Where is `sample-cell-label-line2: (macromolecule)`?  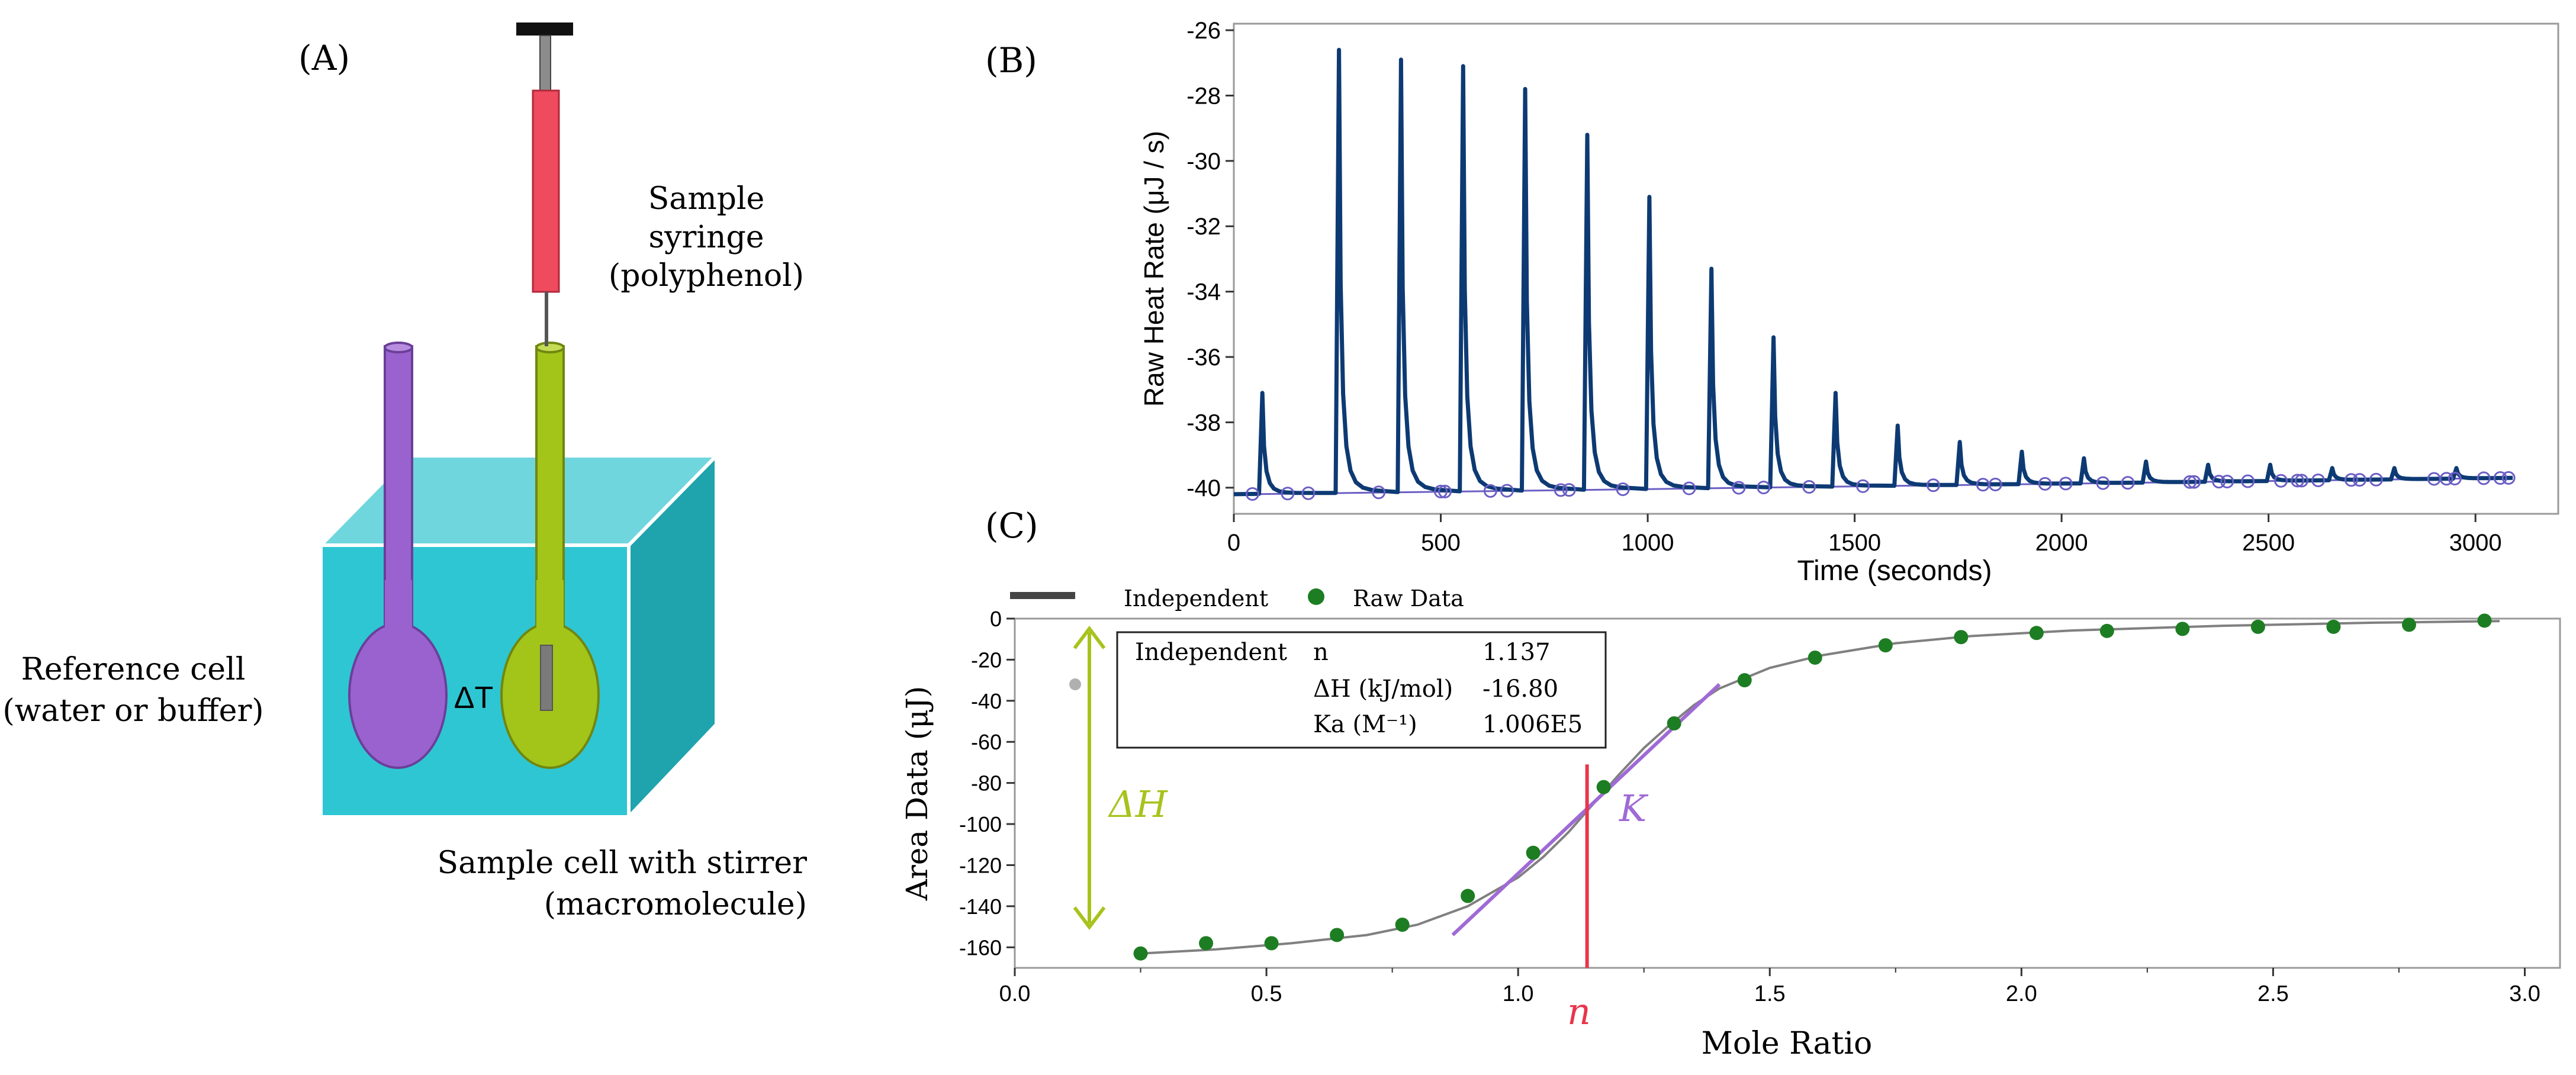
sample-cell-label-line2: (macromolecule) is located at coordinates (675, 904).